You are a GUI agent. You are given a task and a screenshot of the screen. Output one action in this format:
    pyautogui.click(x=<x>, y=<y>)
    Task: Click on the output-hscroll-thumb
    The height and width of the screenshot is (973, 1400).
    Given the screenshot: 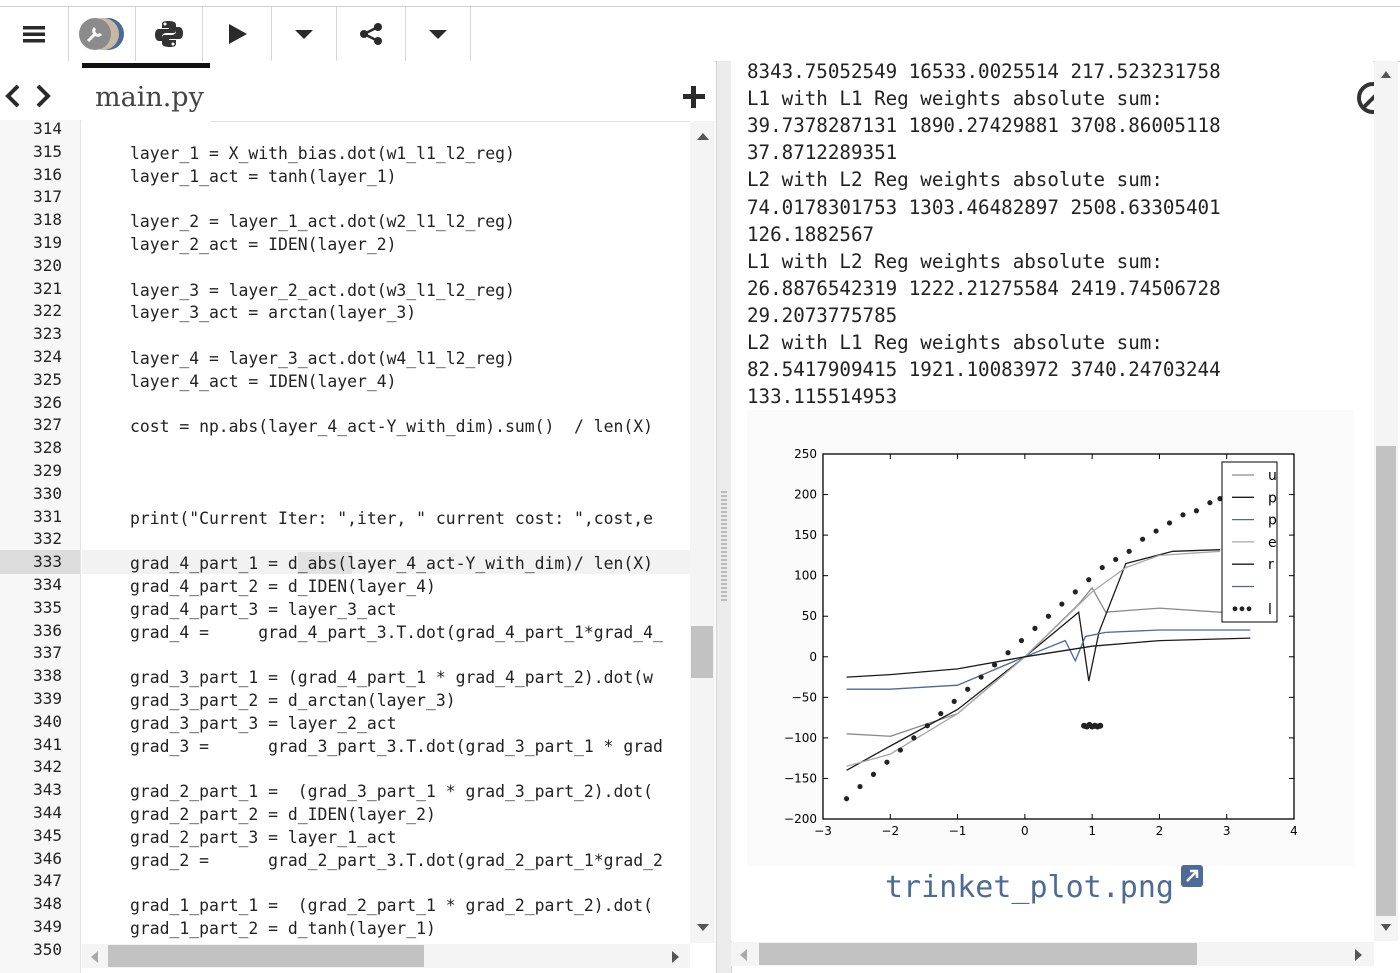 What is the action you would take?
    pyautogui.click(x=978, y=954)
    